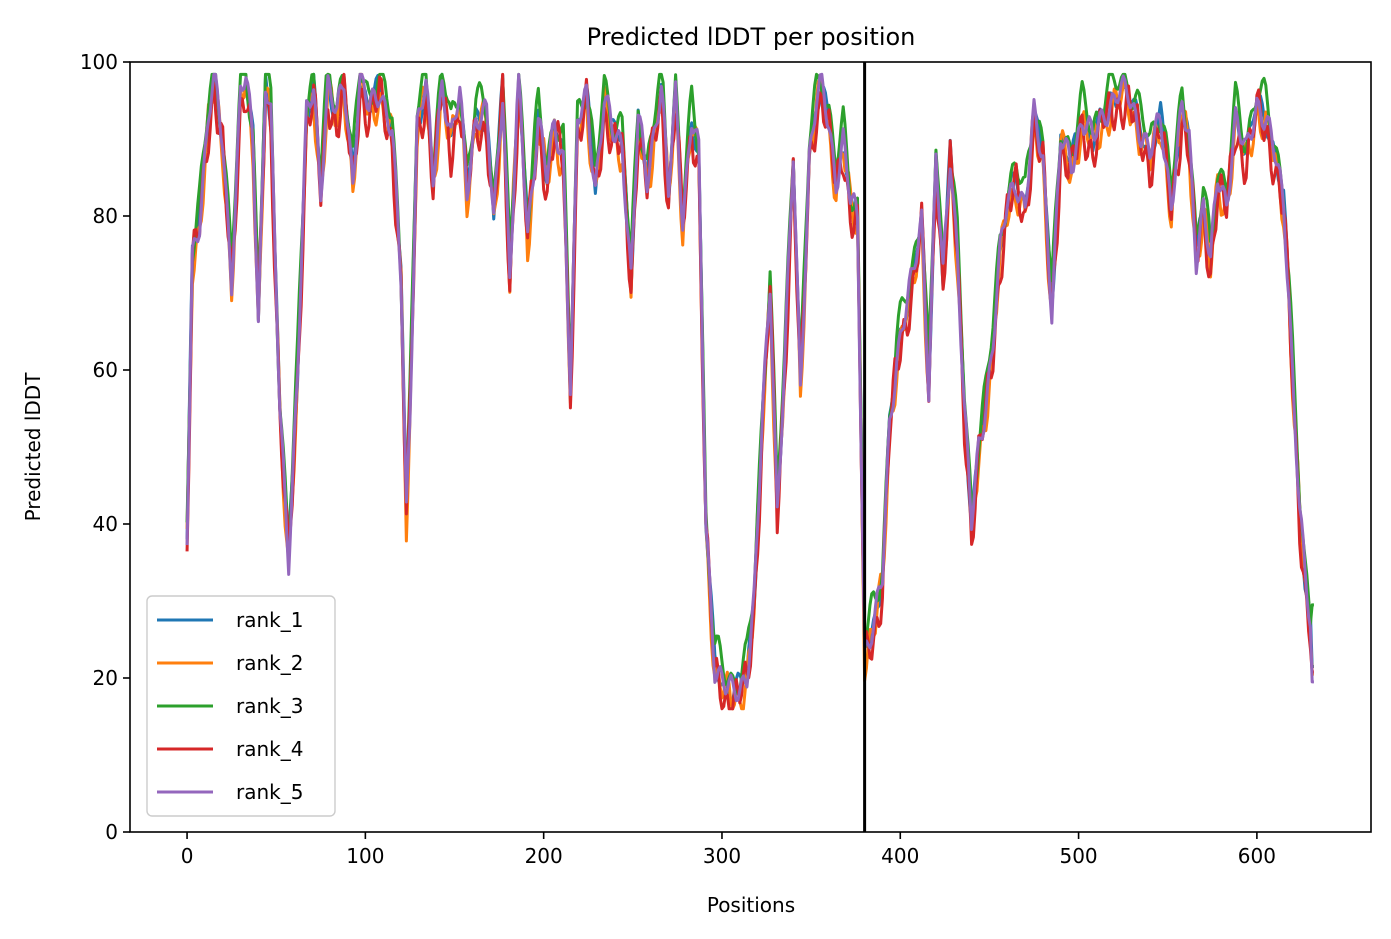 This screenshot has height=939, width=1391. What do you see at coordinates (544, 856) in the screenshot?
I see `x-tick-label: 200` at bounding box center [544, 856].